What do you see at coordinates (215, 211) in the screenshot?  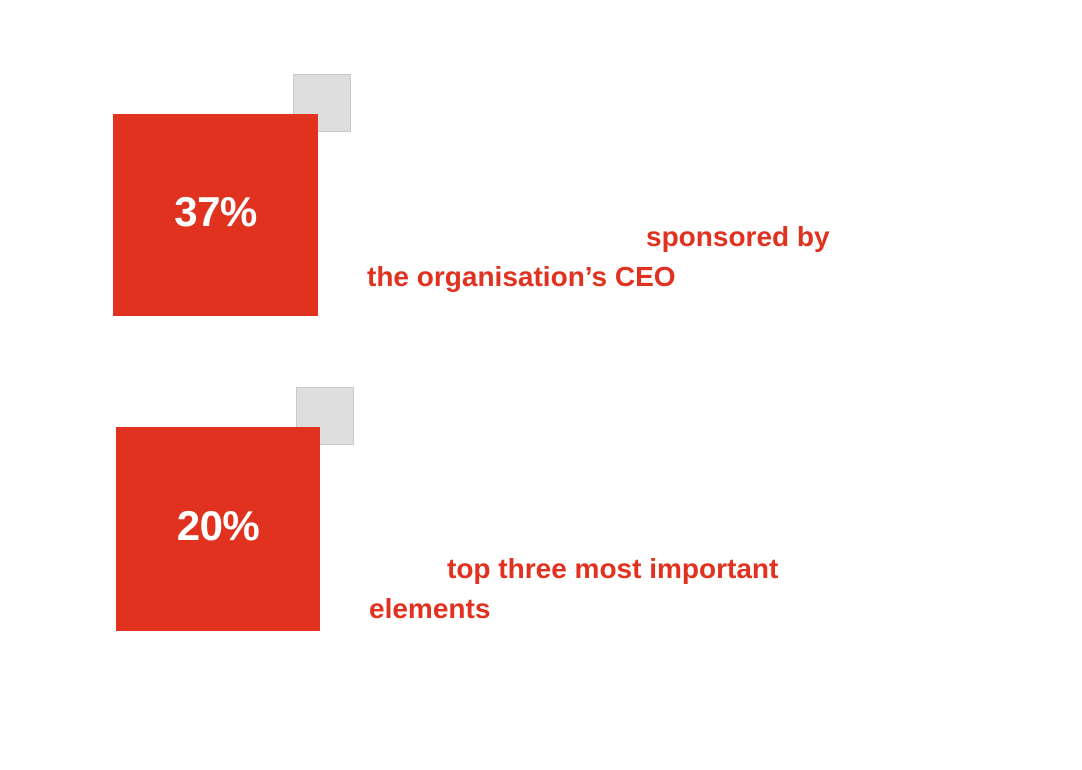 I see `stat-value-1: 37%` at bounding box center [215, 211].